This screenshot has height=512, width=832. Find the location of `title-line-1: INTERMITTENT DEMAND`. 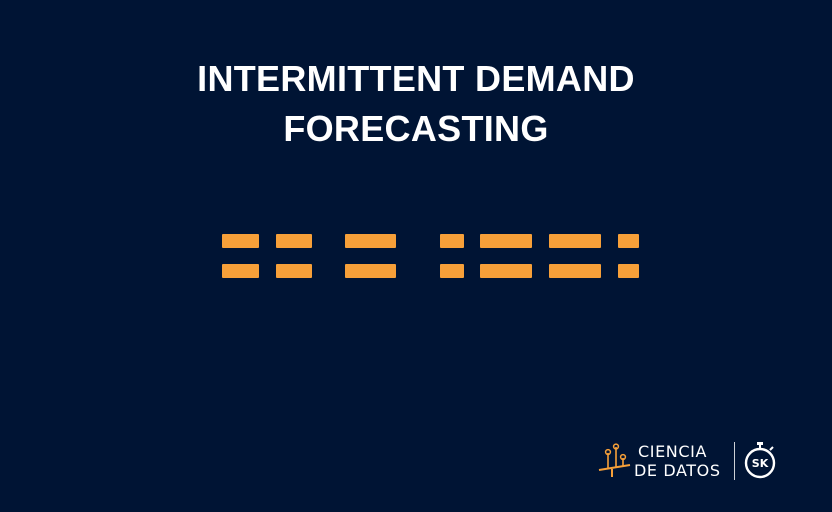

title-line-1: INTERMITTENT DEMAND is located at coordinates (416, 78).